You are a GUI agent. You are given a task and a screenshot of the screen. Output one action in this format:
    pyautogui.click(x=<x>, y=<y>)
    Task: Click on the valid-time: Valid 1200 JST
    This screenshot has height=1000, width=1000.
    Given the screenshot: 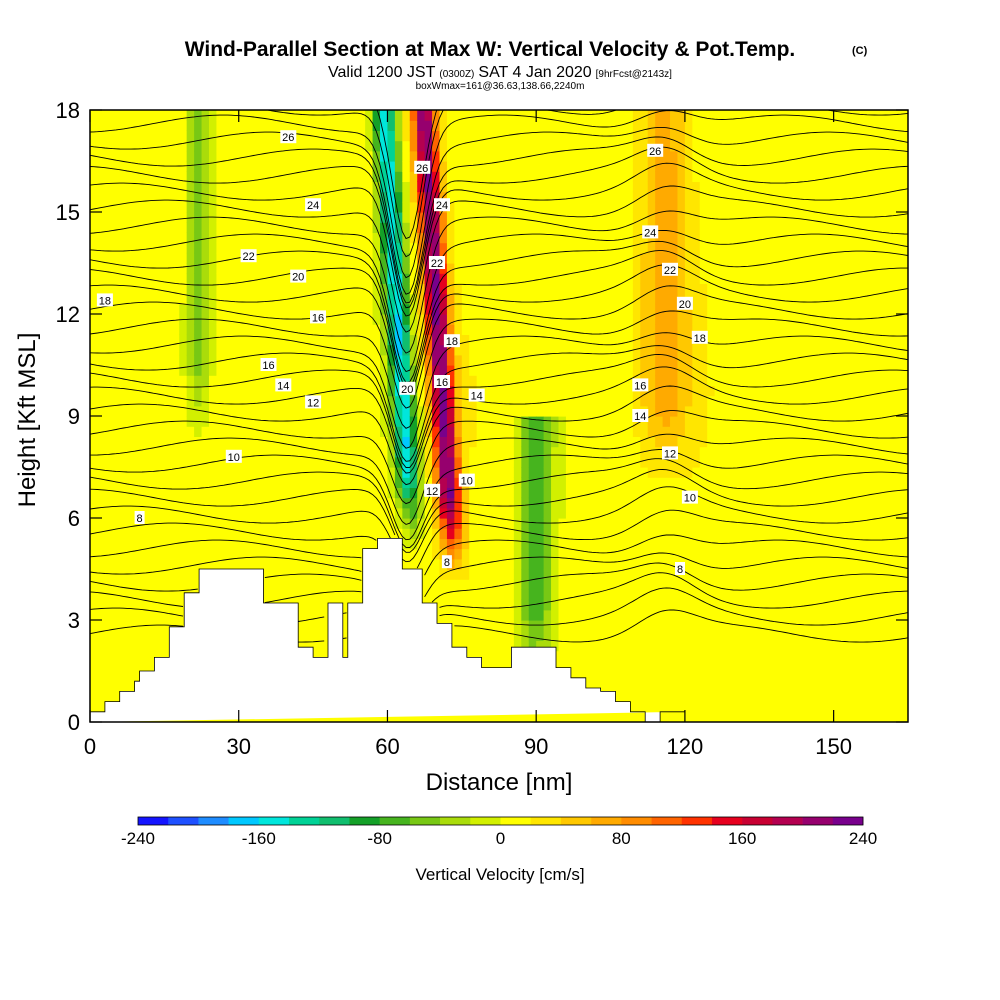 What is the action you would take?
    pyautogui.click(x=382, y=72)
    